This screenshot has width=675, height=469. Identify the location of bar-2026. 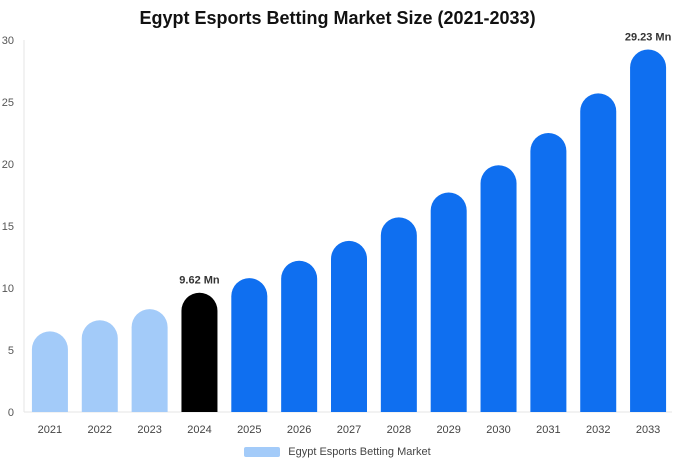
(299, 336).